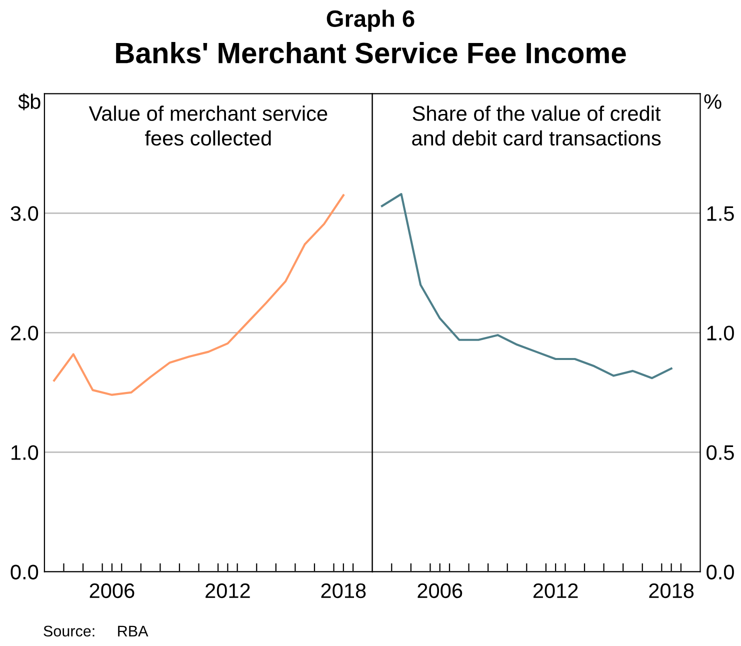  Describe the element at coordinates (24, 333) in the screenshot. I see `y-tick-label: 2.0` at that location.